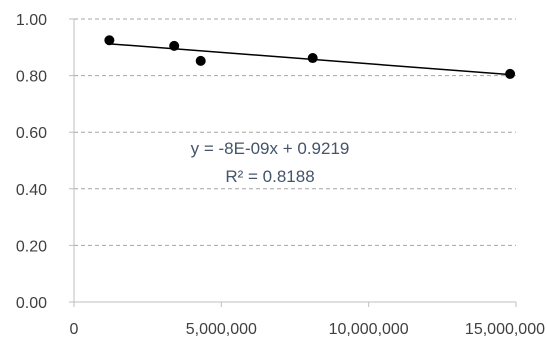 This screenshot has width=547, height=341. What do you see at coordinates (74, 329) in the screenshot?
I see `x-tick-label-0: 0` at bounding box center [74, 329].